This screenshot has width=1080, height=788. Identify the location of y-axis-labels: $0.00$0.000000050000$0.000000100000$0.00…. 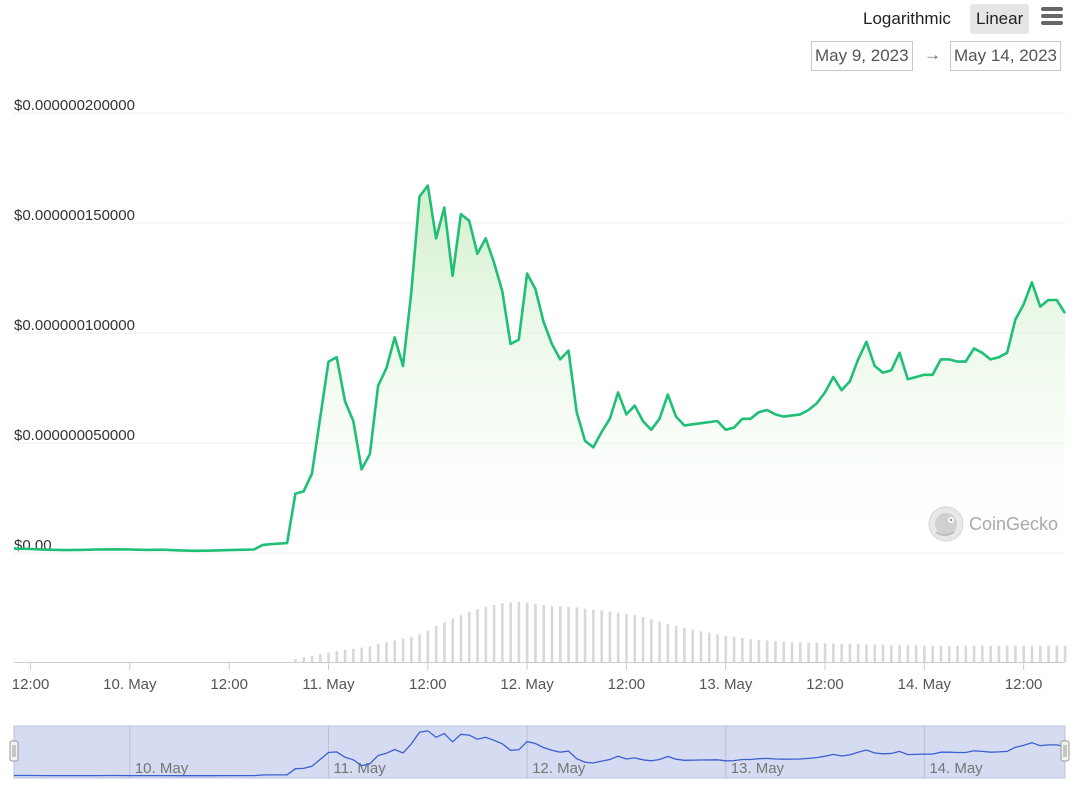
(74, 325).